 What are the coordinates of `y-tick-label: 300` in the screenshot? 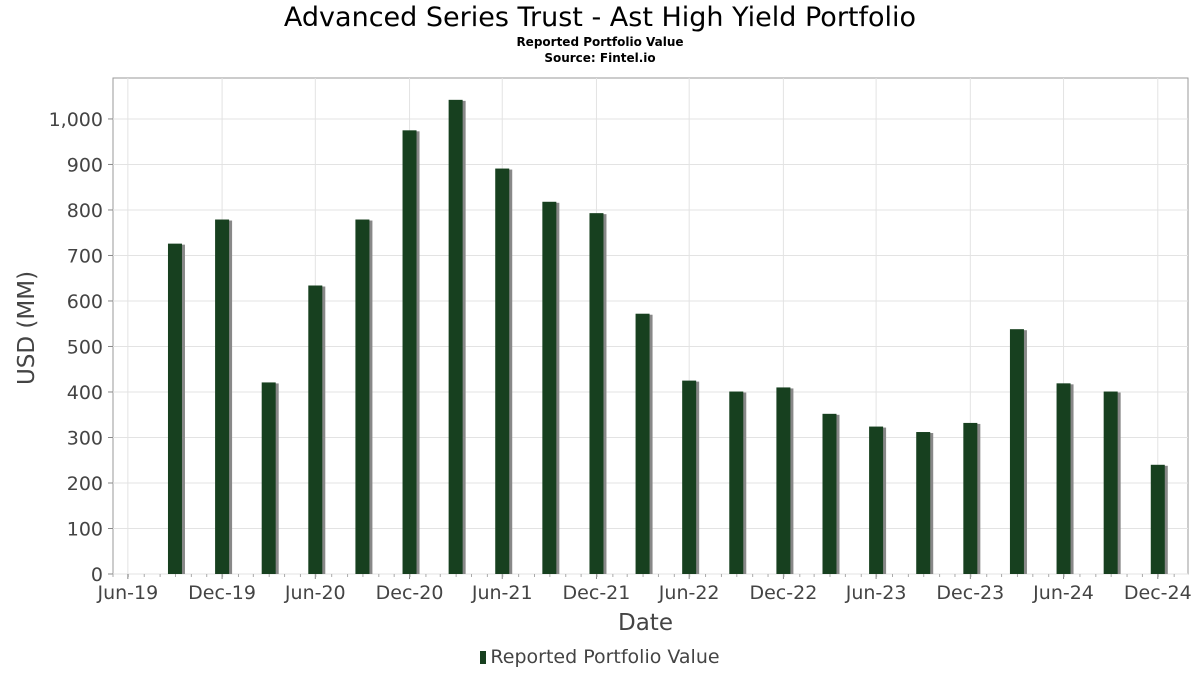 It's located at (85, 438).